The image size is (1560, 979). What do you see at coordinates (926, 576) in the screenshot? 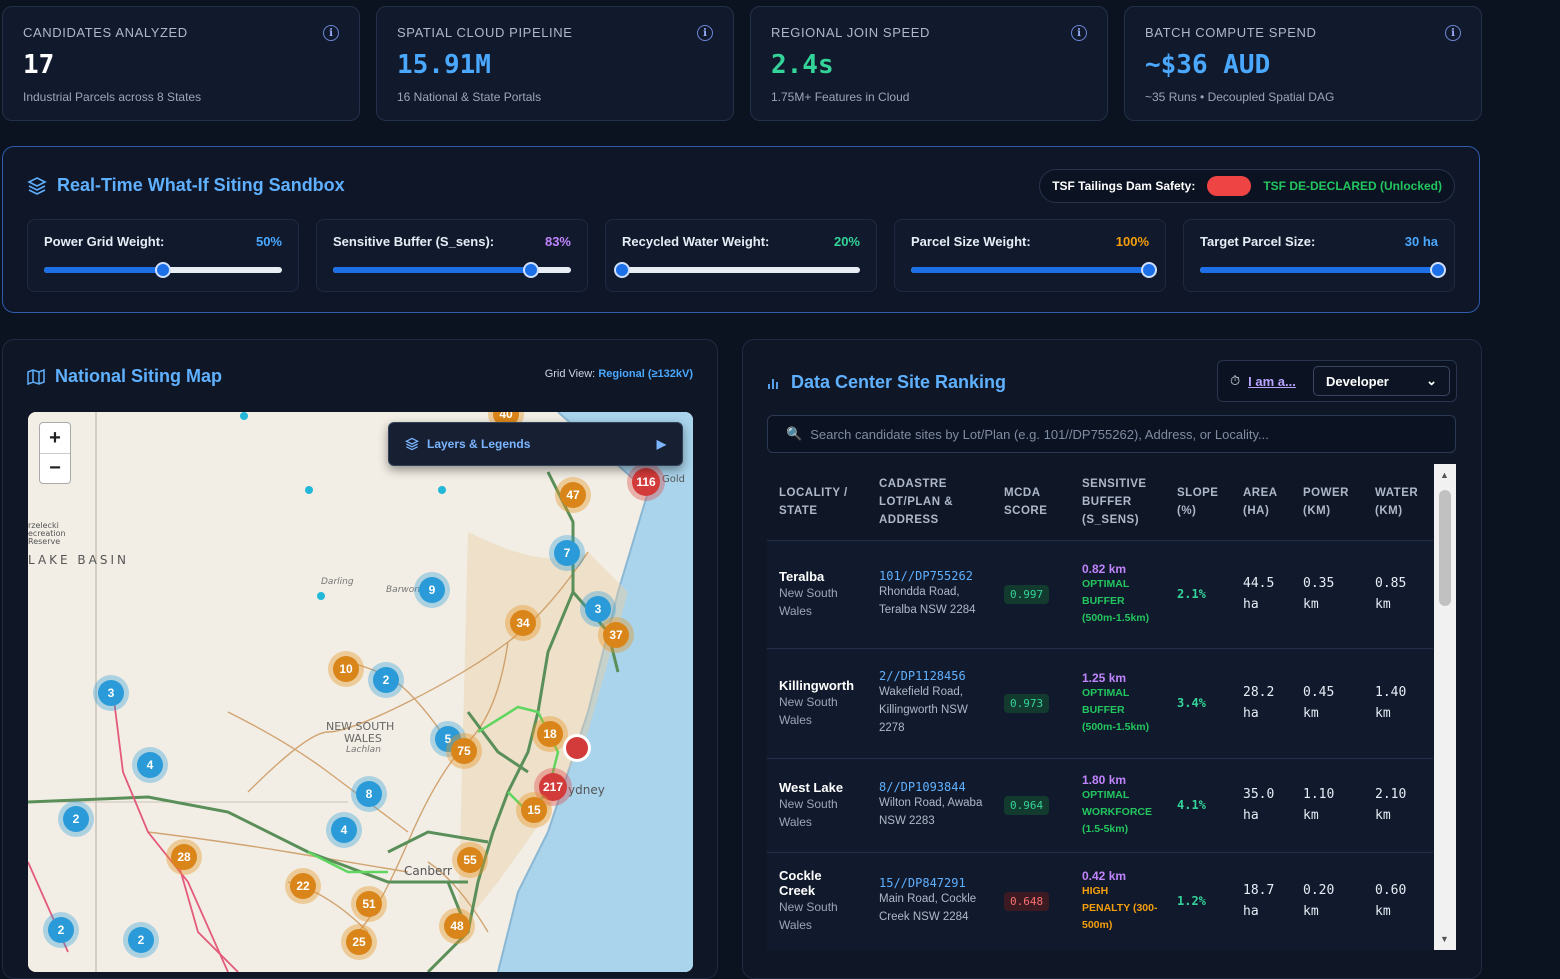
I see `lot-plan-link: 101//DP755262` at bounding box center [926, 576].